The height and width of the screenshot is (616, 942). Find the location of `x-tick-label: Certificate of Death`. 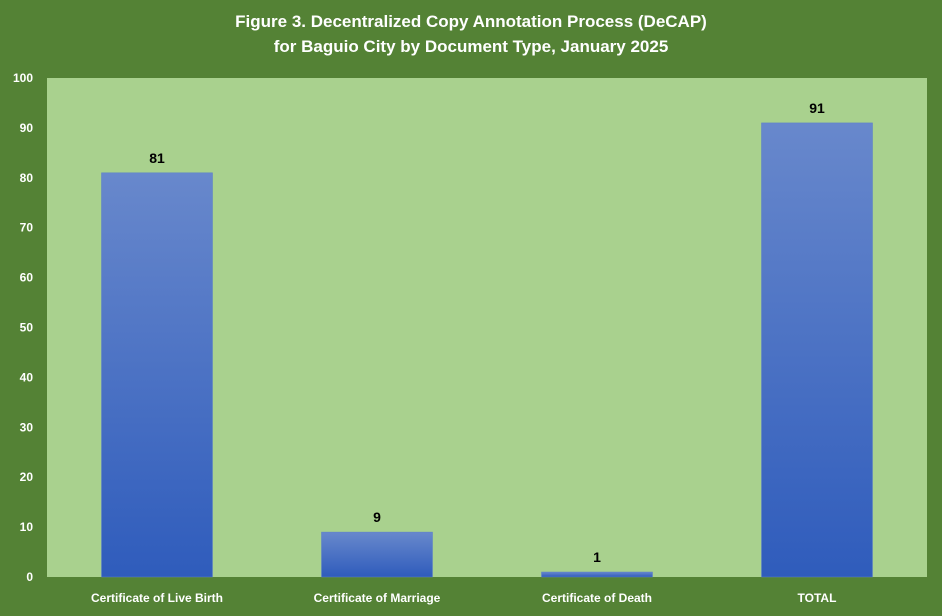

x-tick-label: Certificate of Death is located at coordinates (597, 598).